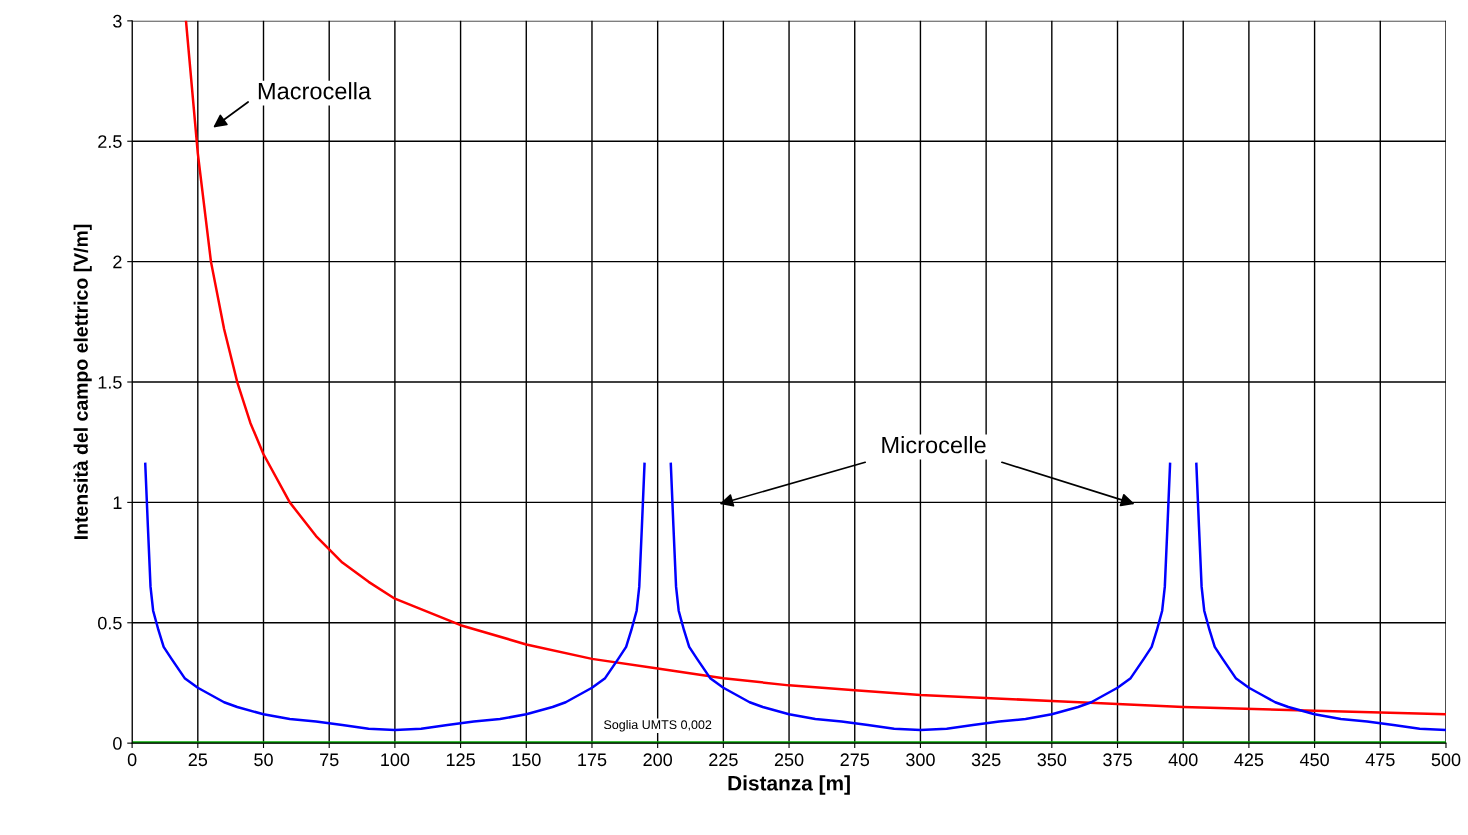 The image size is (1468, 835). Describe the element at coordinates (82, 381) in the screenshot. I see `y-axis-title: Intensità del campo elettrico [V/m]` at that location.